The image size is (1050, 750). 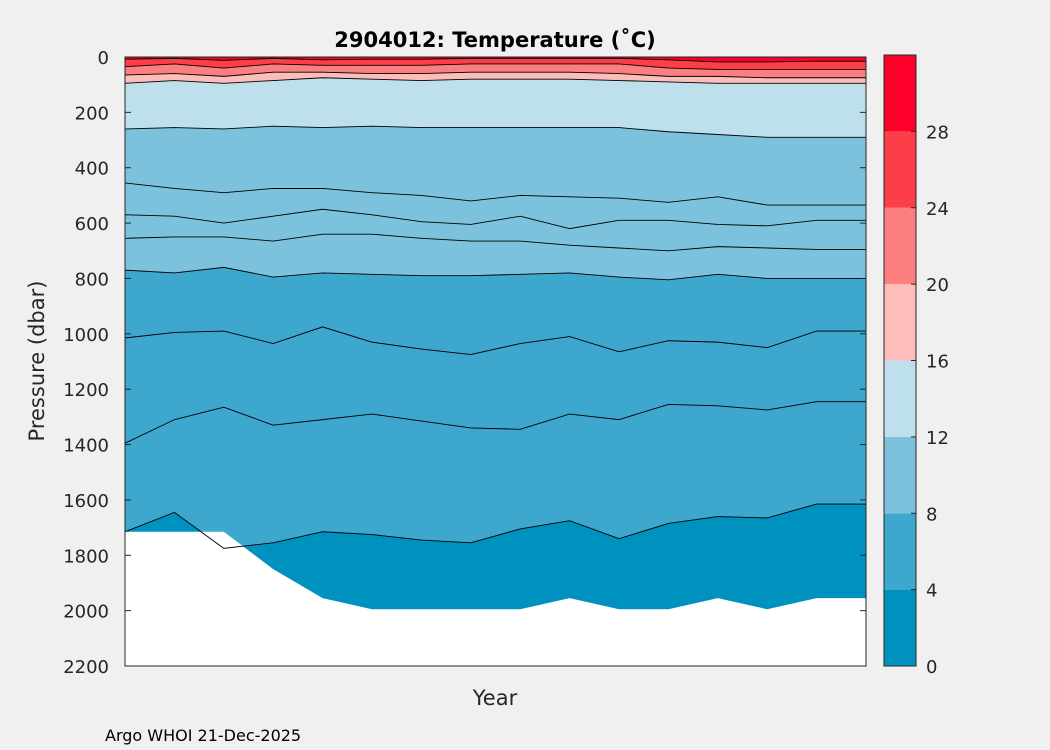 What do you see at coordinates (937, 209) in the screenshot?
I see `colorbar-tick-label: 24` at bounding box center [937, 209].